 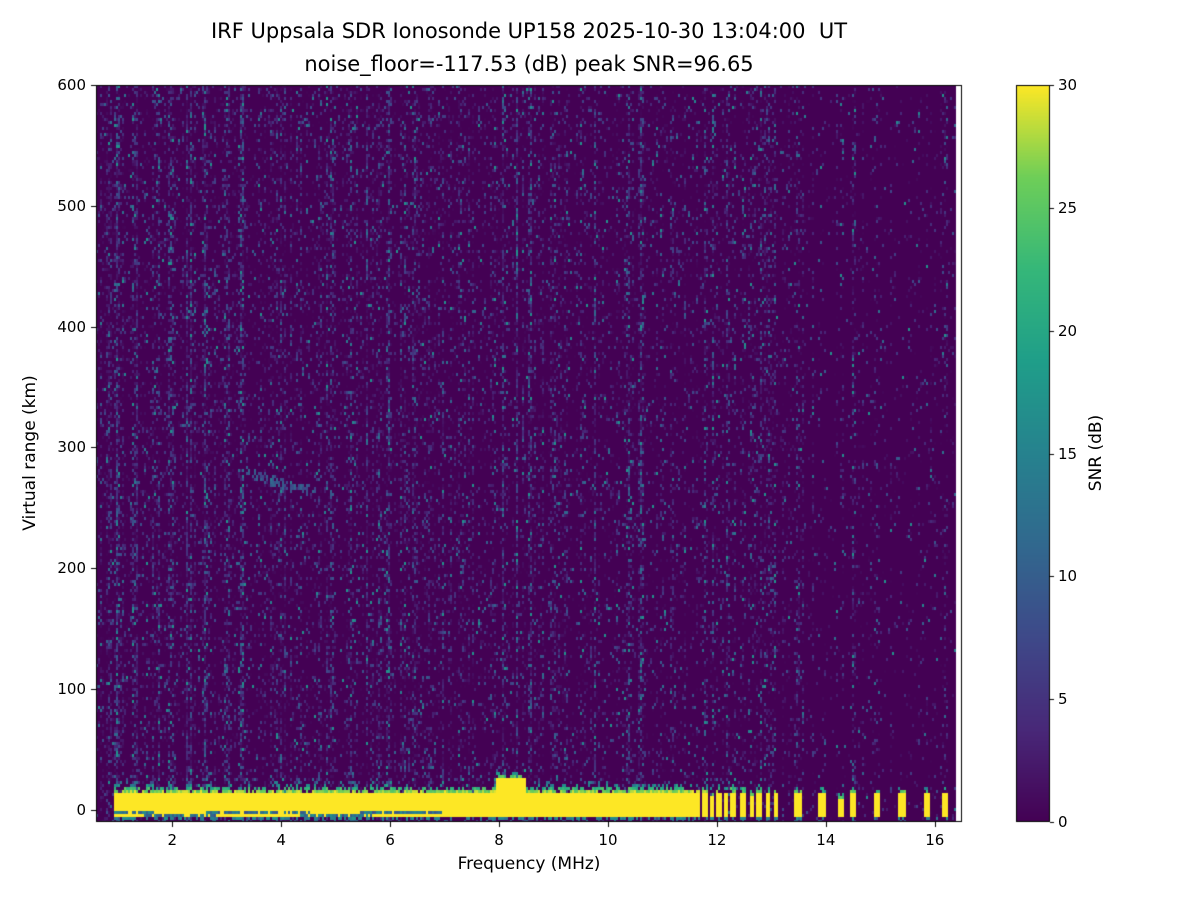 What do you see at coordinates (1063, 822) in the screenshot?
I see `colorbar-tick-label: 0` at bounding box center [1063, 822].